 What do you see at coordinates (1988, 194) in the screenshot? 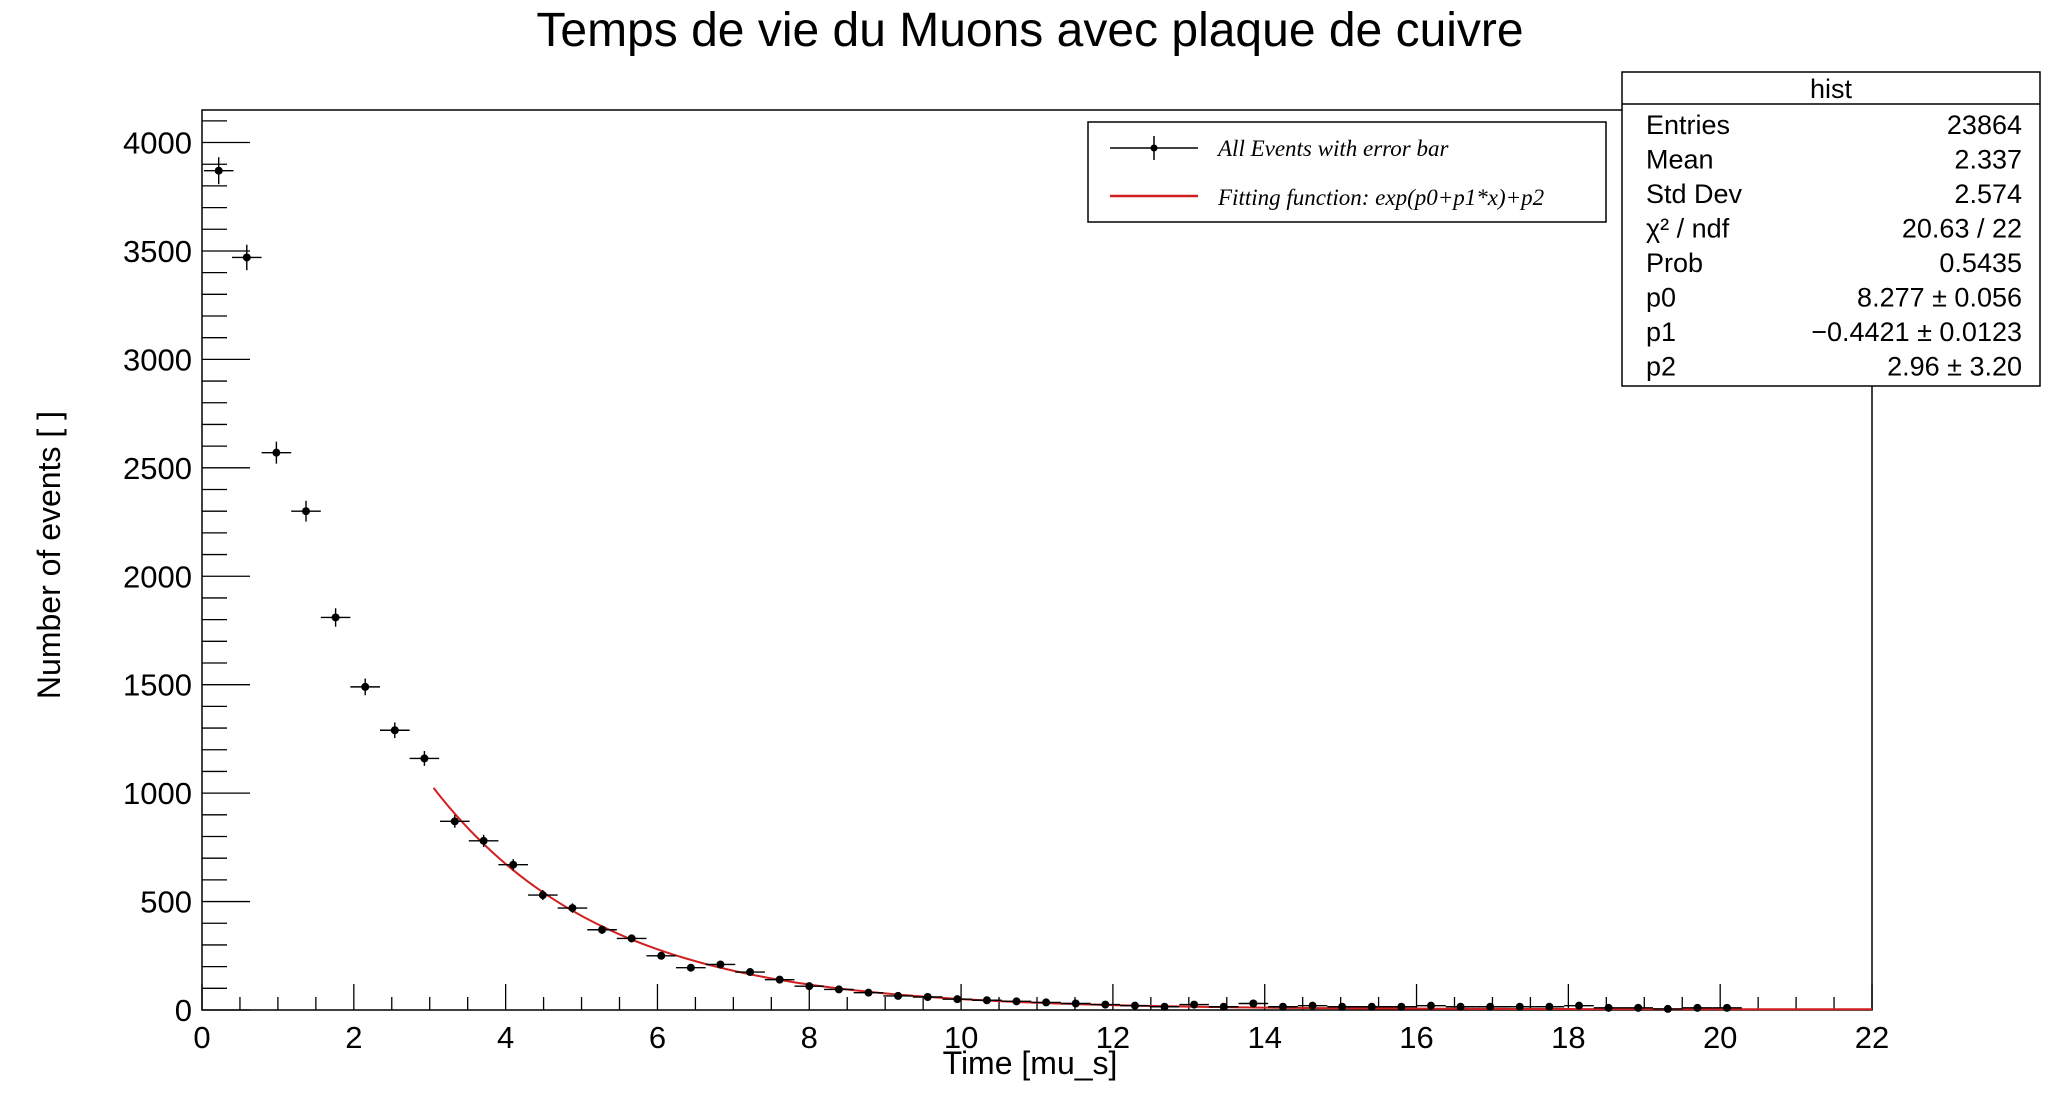
I see `stats-row-value: 2.574` at bounding box center [1988, 194].